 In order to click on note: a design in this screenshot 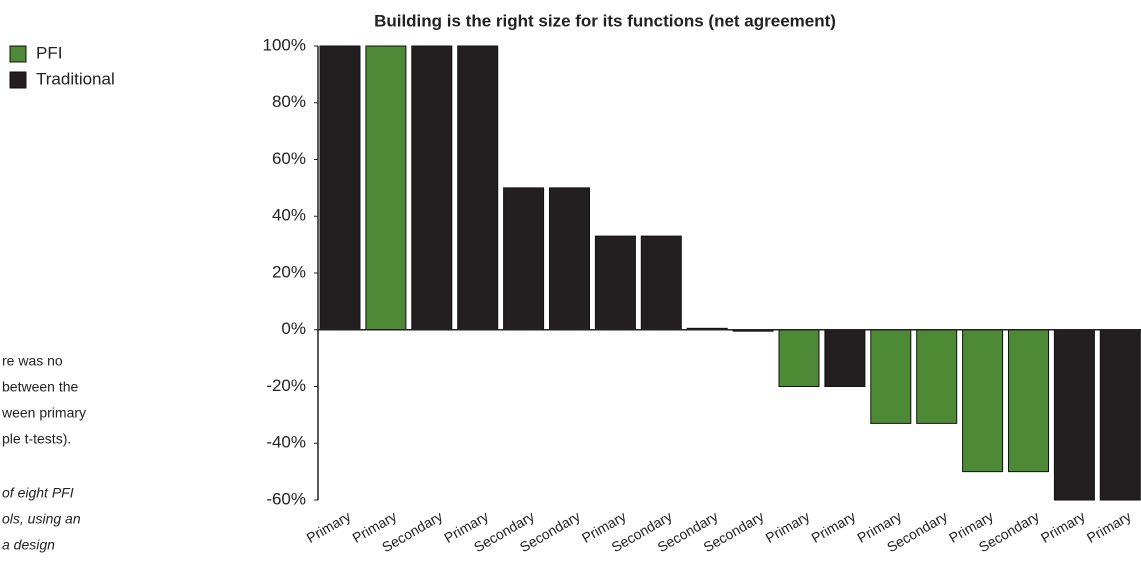, I will do `click(28, 545)`.